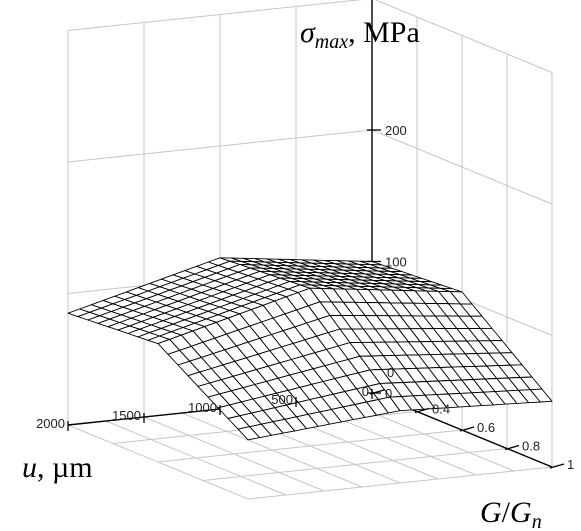  I want to click on g-tick-label: 0.8, so click(531, 446).